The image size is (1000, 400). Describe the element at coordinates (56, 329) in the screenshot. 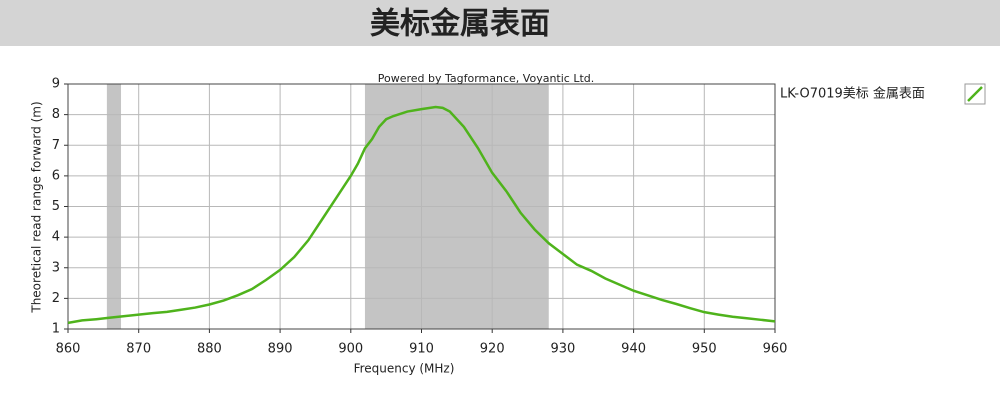

I see `y-tick-label: 1` at that location.